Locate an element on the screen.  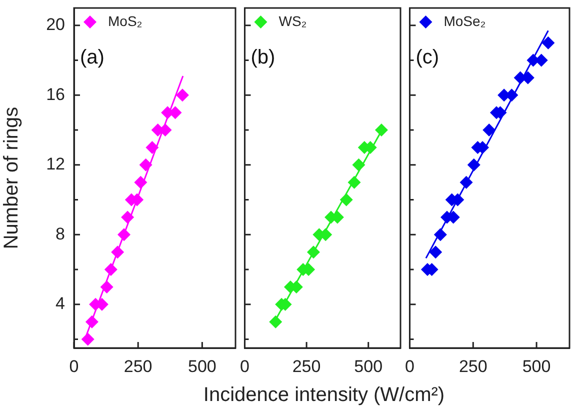
annotation: (a) is located at coordinates (92, 57).